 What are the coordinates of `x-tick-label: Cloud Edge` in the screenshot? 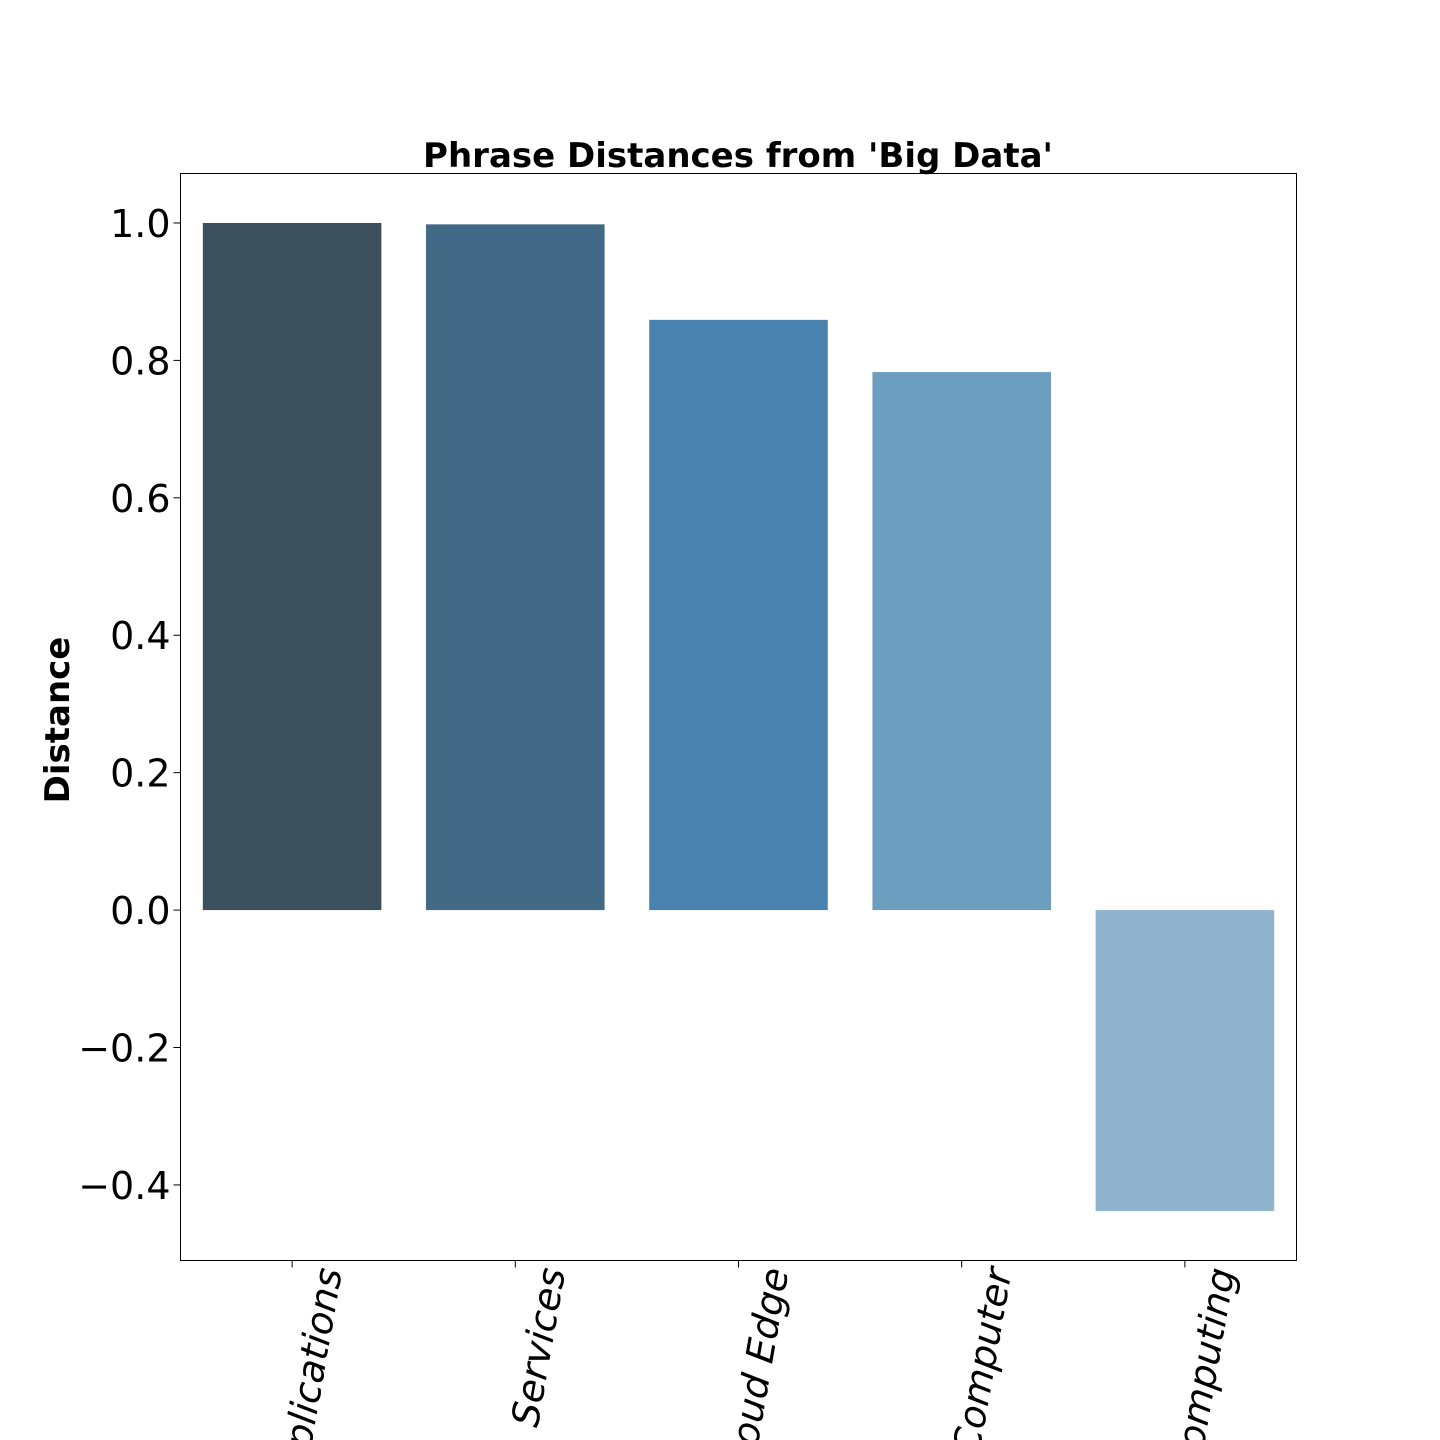 It's located at (756, 1352).